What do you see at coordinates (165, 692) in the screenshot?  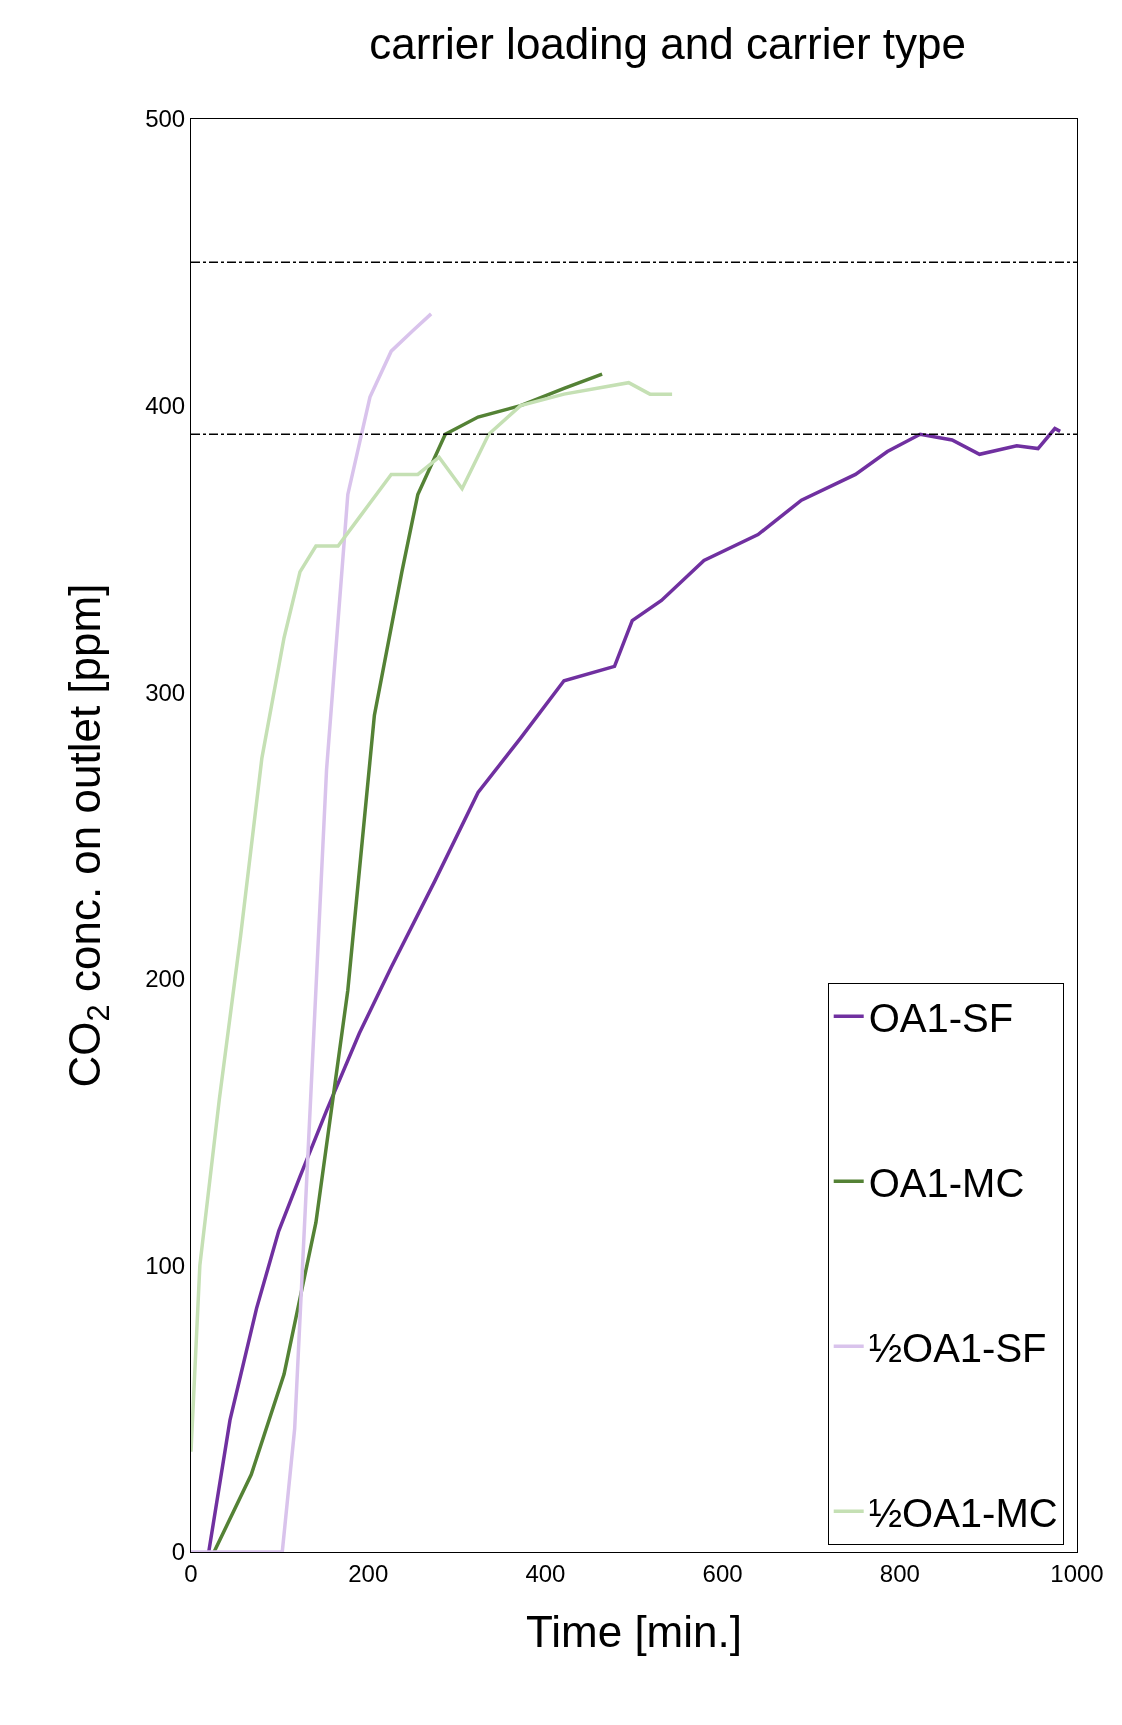 I see `y-tick-label: 300` at bounding box center [165, 692].